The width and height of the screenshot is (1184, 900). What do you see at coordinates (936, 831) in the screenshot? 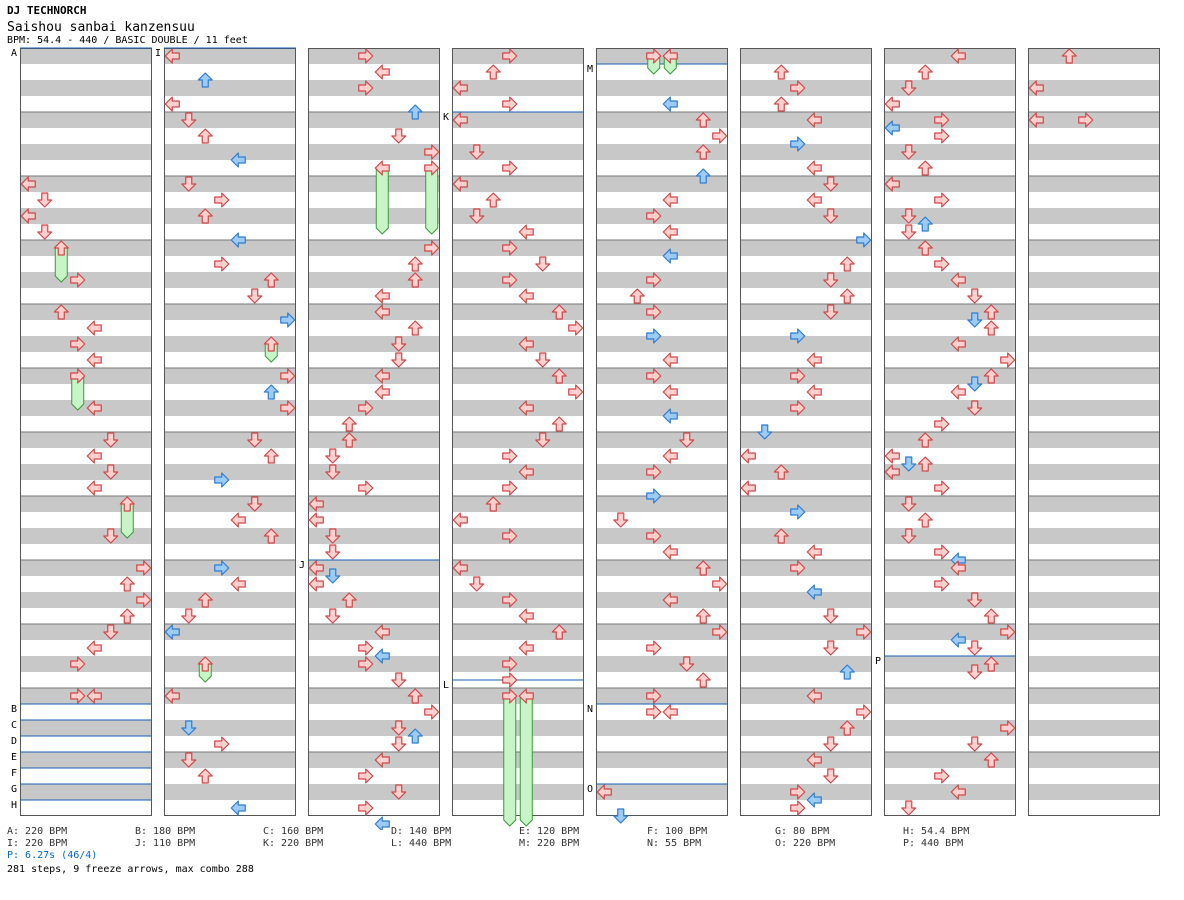
I see `bpm-legend-h: H: 54.4 BPM` at bounding box center [936, 831].